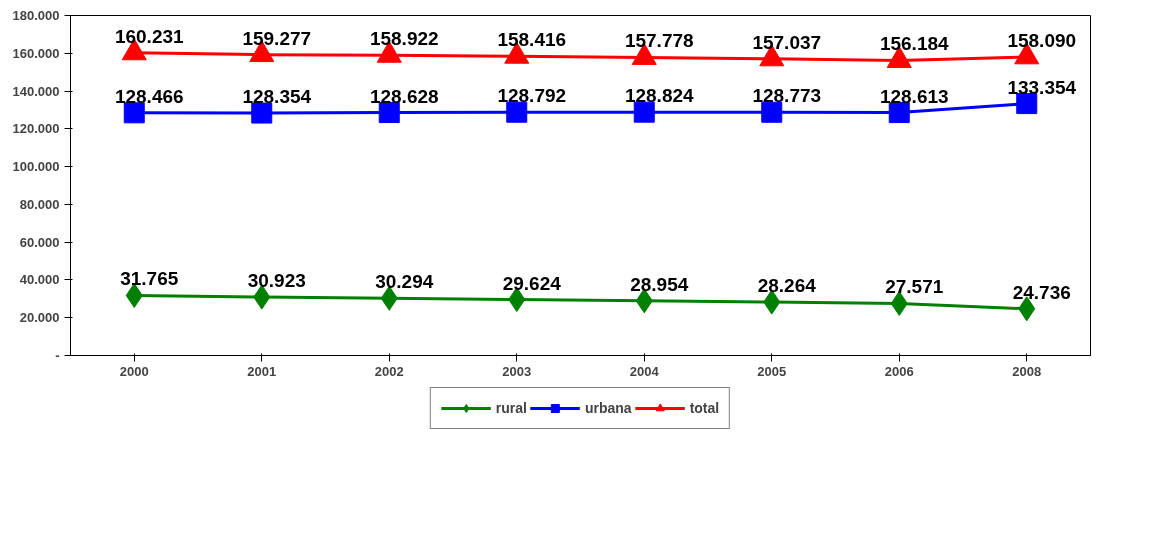 The height and width of the screenshot is (537, 1176). Describe the element at coordinates (1027, 371) in the screenshot. I see `x-tick-label: 2008` at that location.